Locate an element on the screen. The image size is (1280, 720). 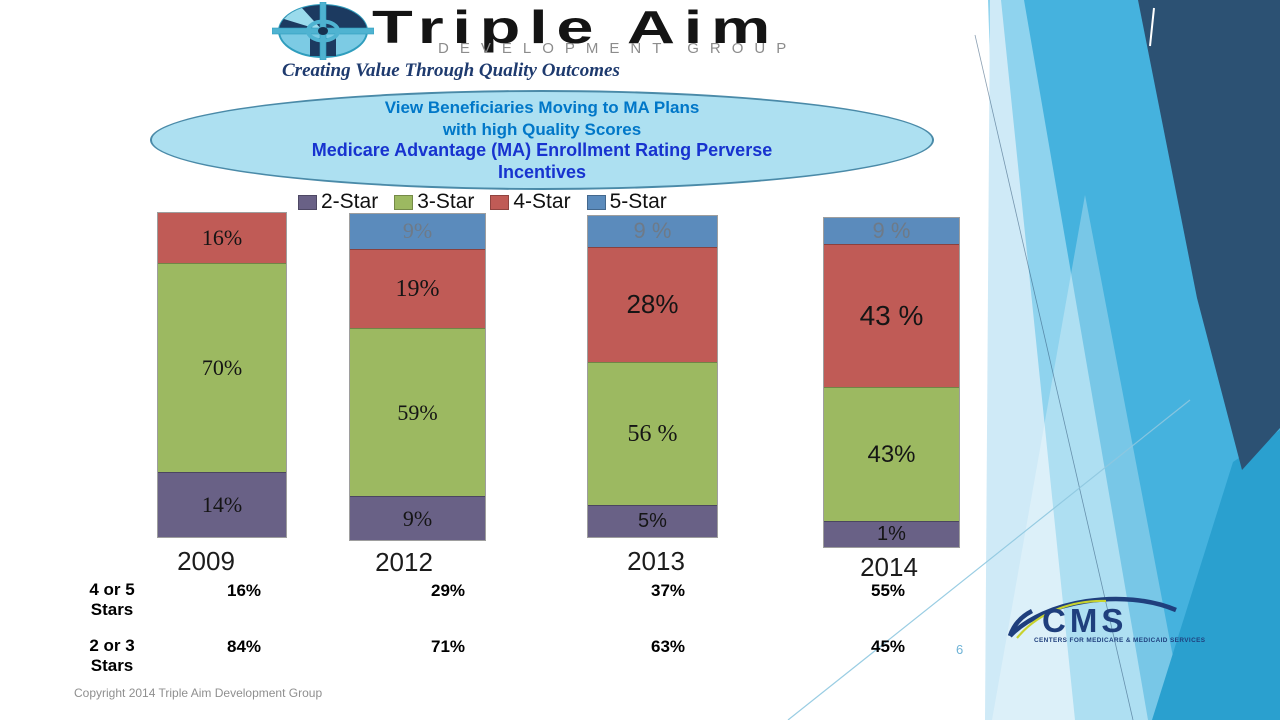
table-value: 84% is located at coordinates (244, 646).